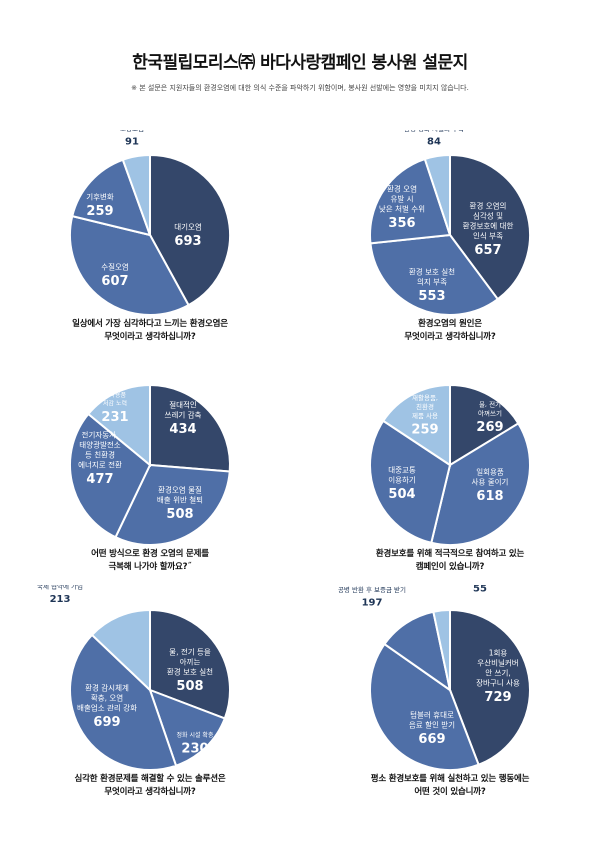 The height and width of the screenshot is (848, 600). I want to click on slice-label-text: 심각성 및, so click(488, 216).